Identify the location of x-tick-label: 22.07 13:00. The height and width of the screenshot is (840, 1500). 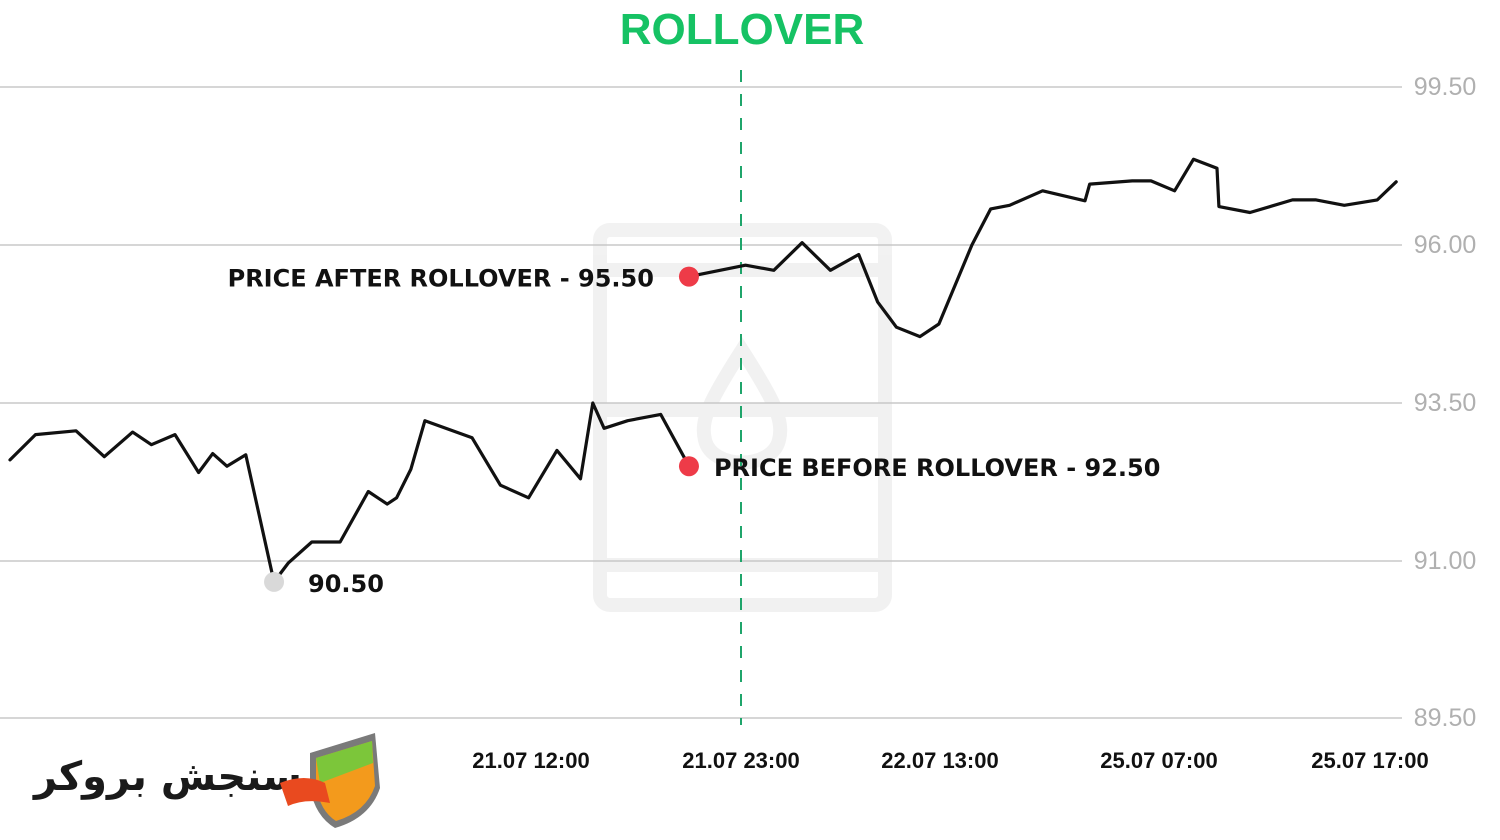
(939, 760).